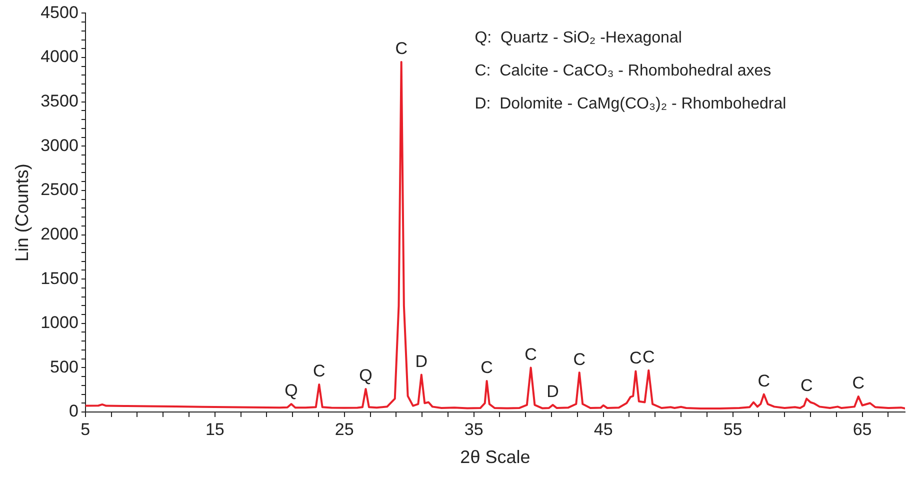 The width and height of the screenshot is (907, 477). Describe the element at coordinates (59, 101) in the screenshot. I see `y-tick-label: 3500` at that location.